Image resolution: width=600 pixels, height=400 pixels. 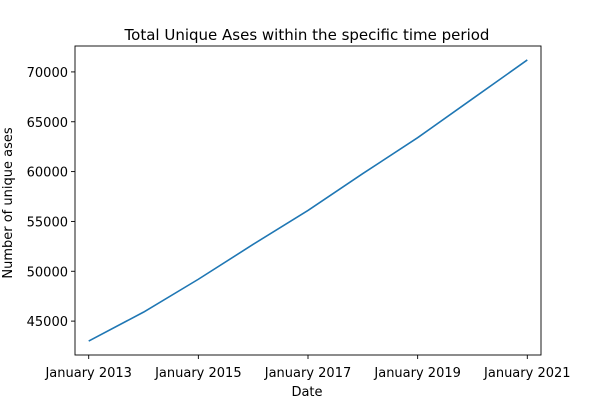 I want to click on y-tick-label: 50000, so click(x=47, y=272).